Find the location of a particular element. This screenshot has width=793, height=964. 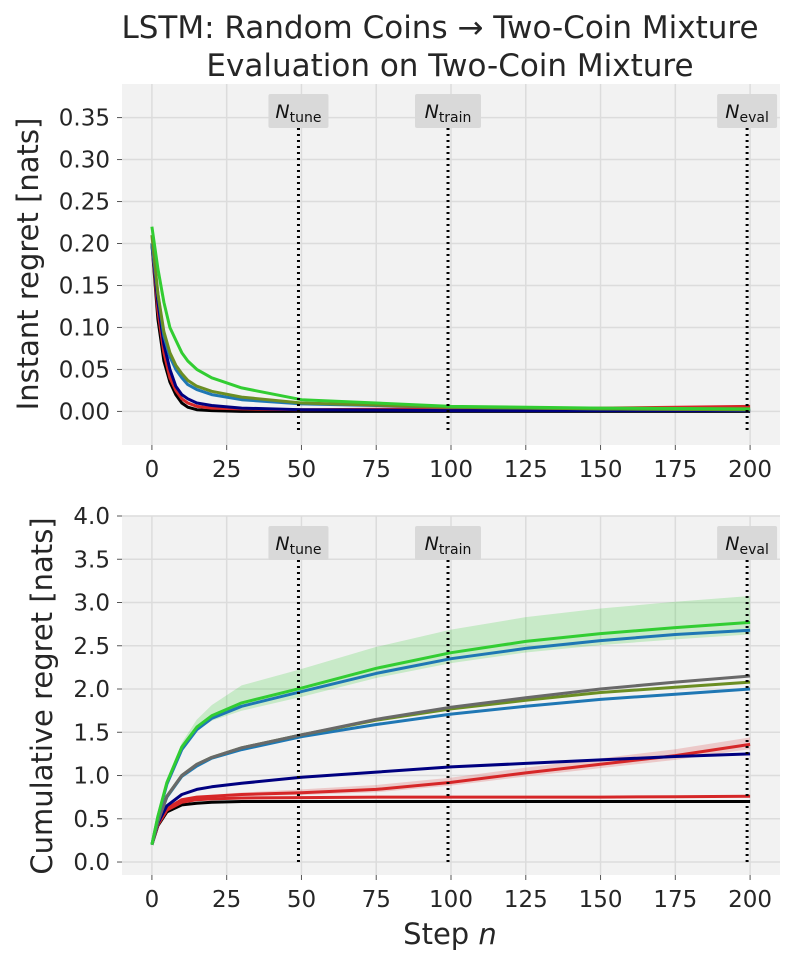

y-axis-label: Cumulative regret [nats] is located at coordinates (42, 695).